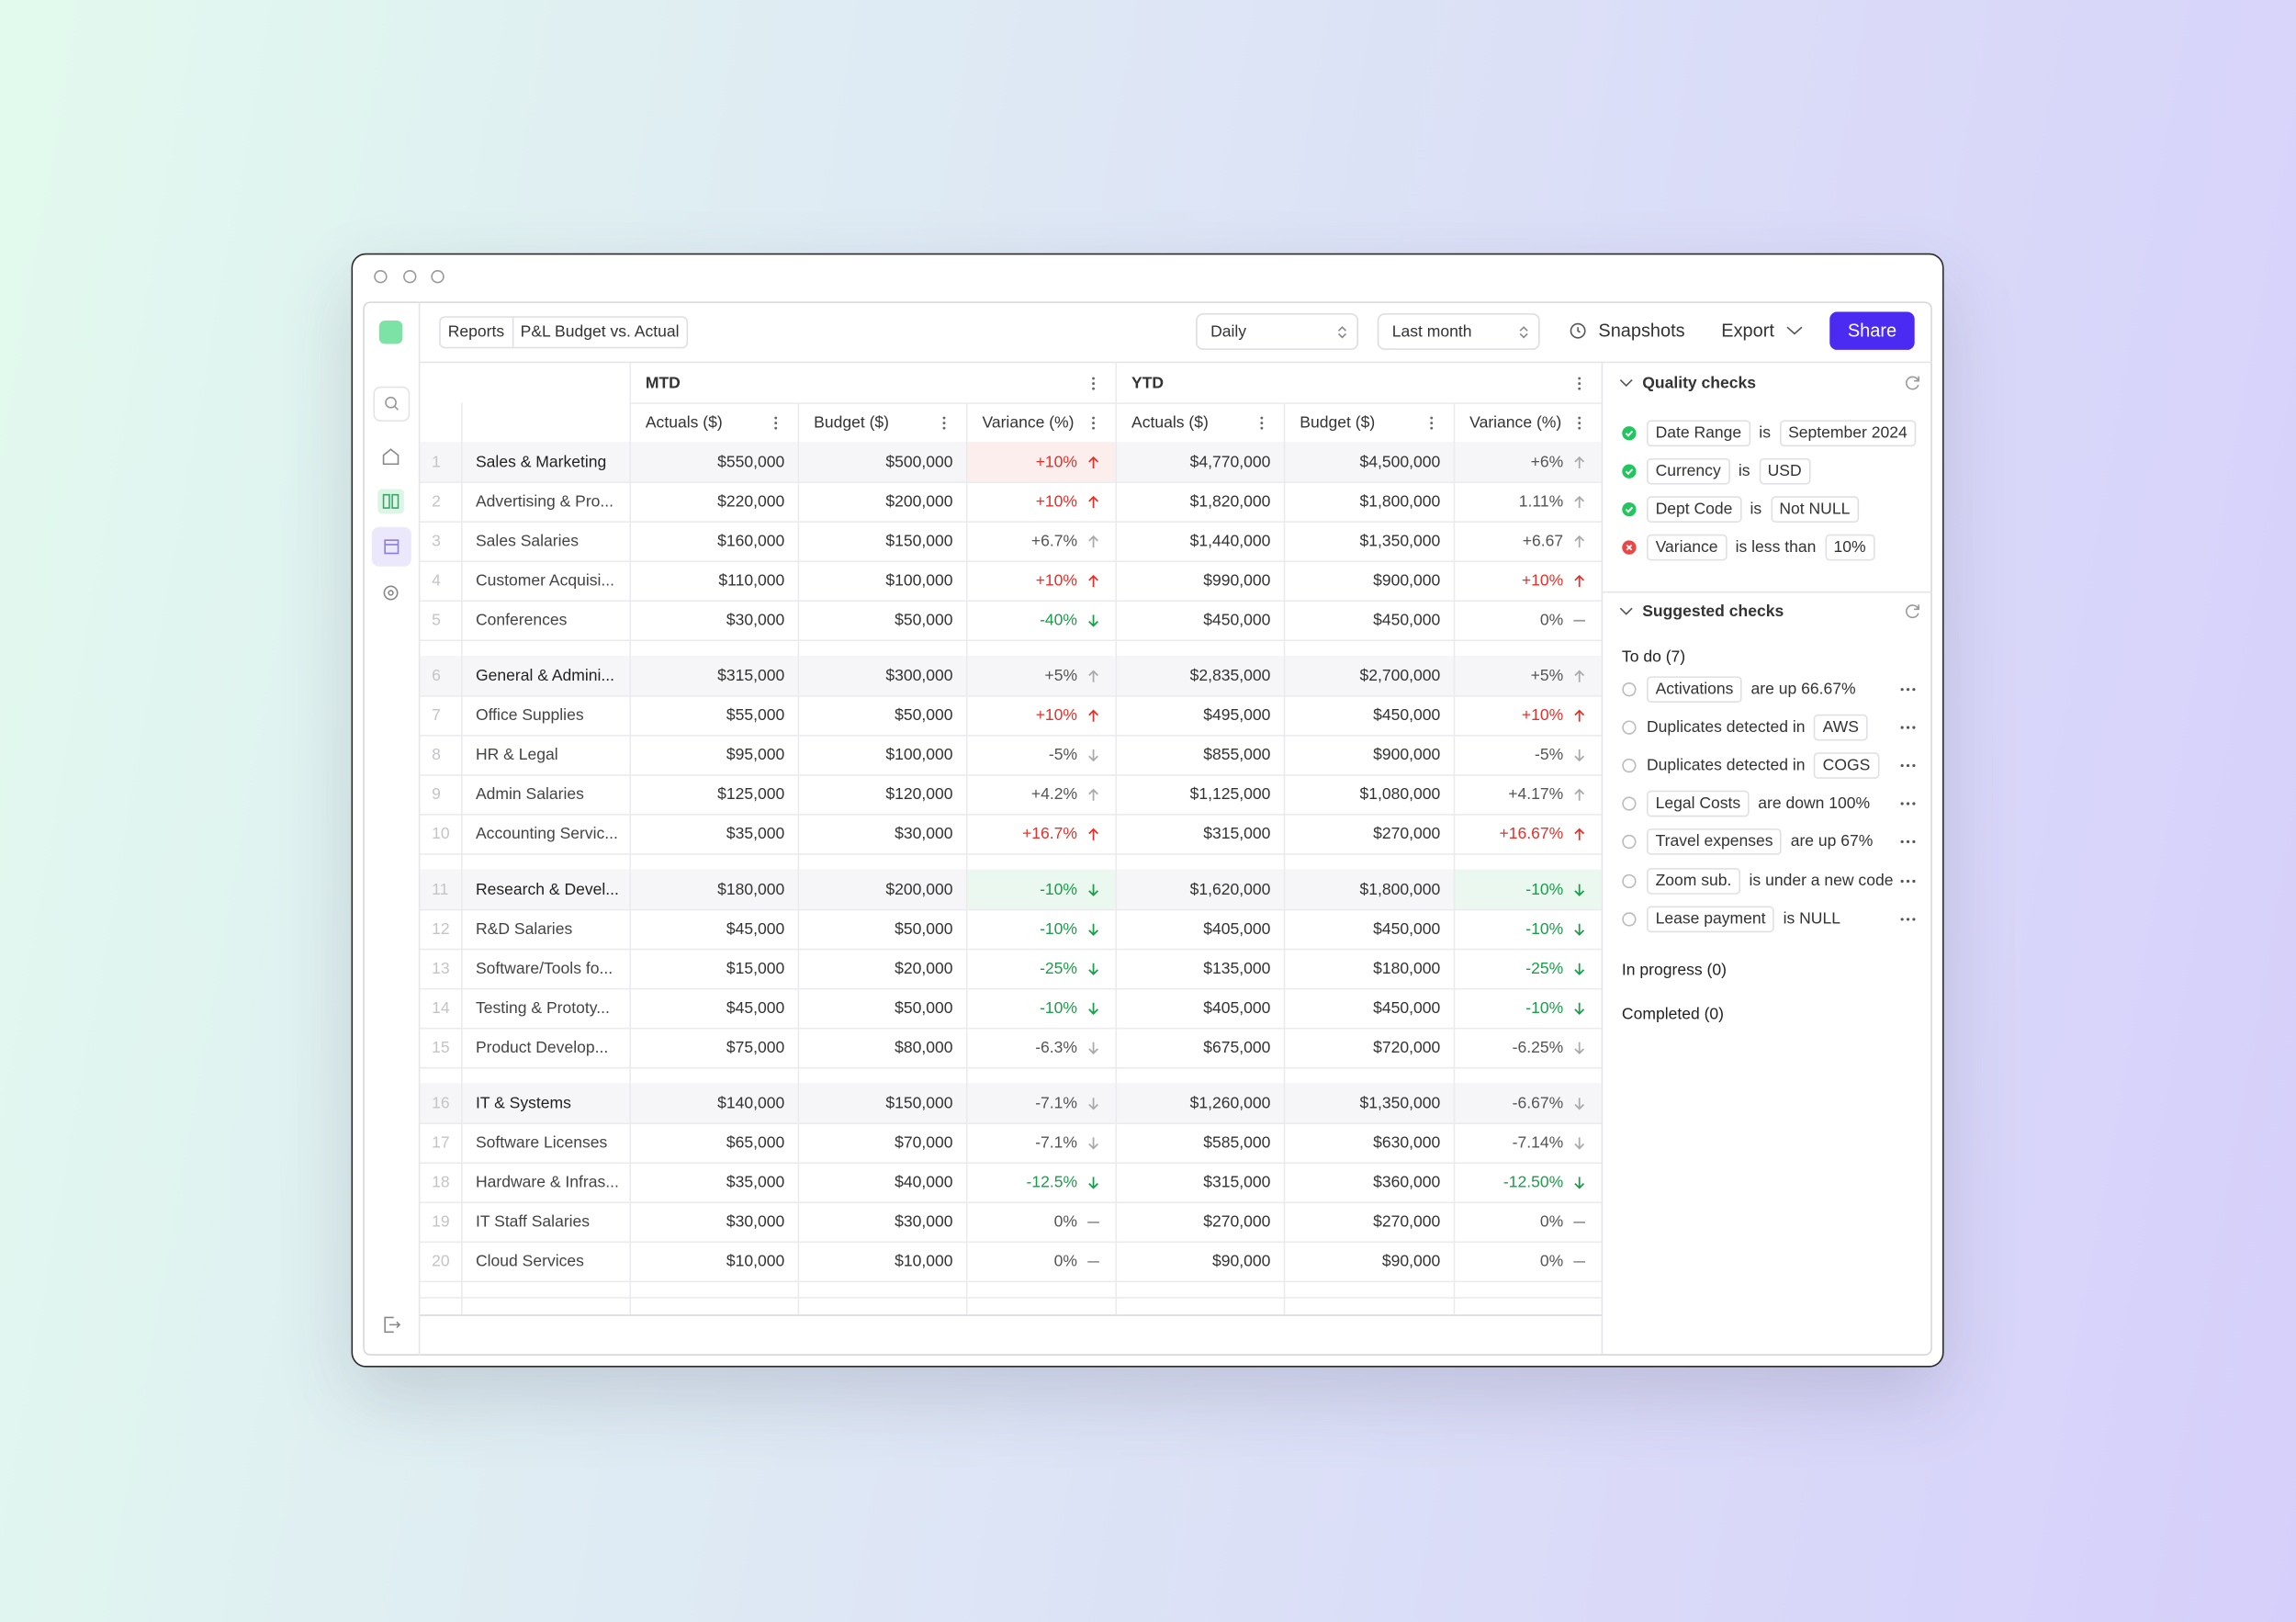 This screenshot has height=1622, width=2296. I want to click on nav-logout, so click(390, 1324).